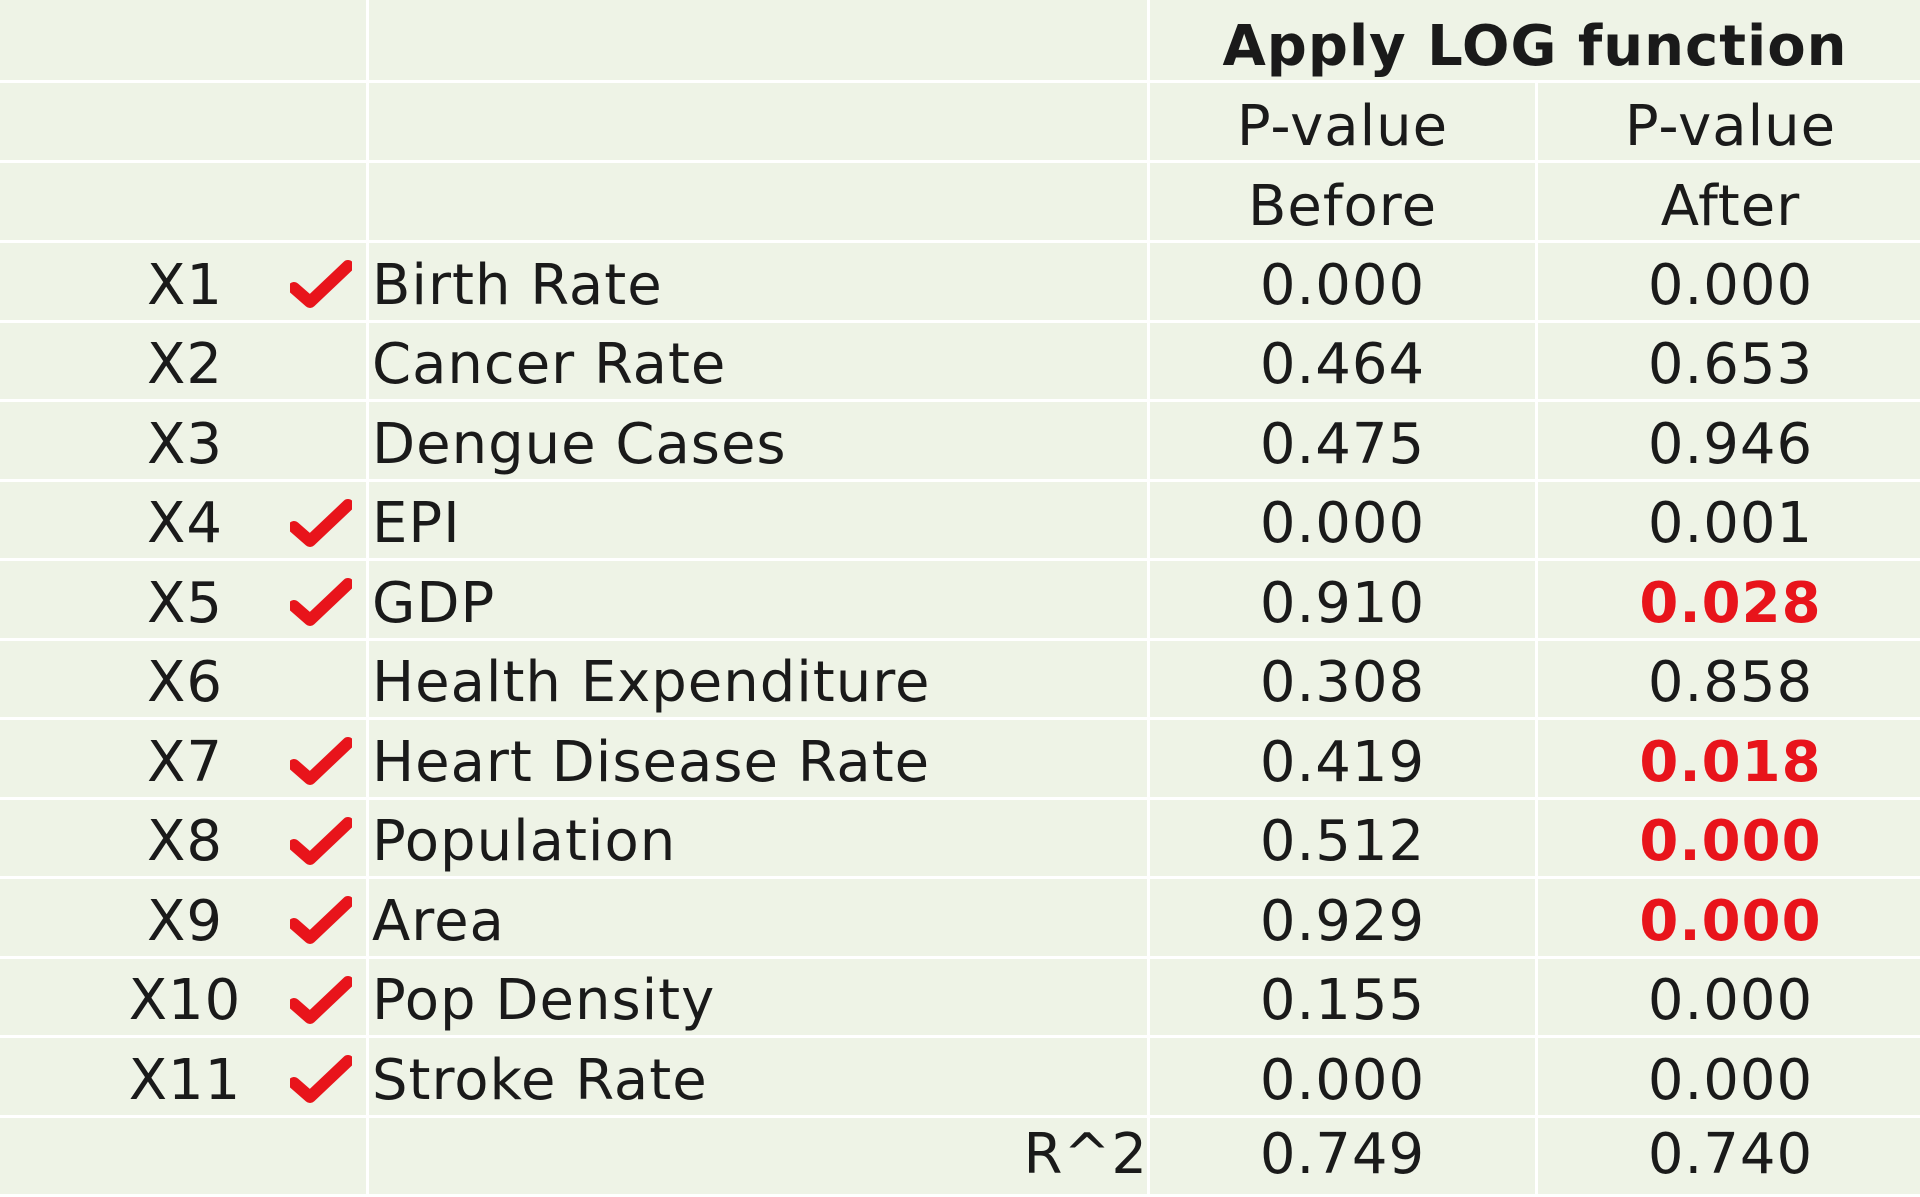 The width and height of the screenshot is (1920, 1197). What do you see at coordinates (517, 285) in the screenshot?
I see `variable-name: Birth Rate` at bounding box center [517, 285].